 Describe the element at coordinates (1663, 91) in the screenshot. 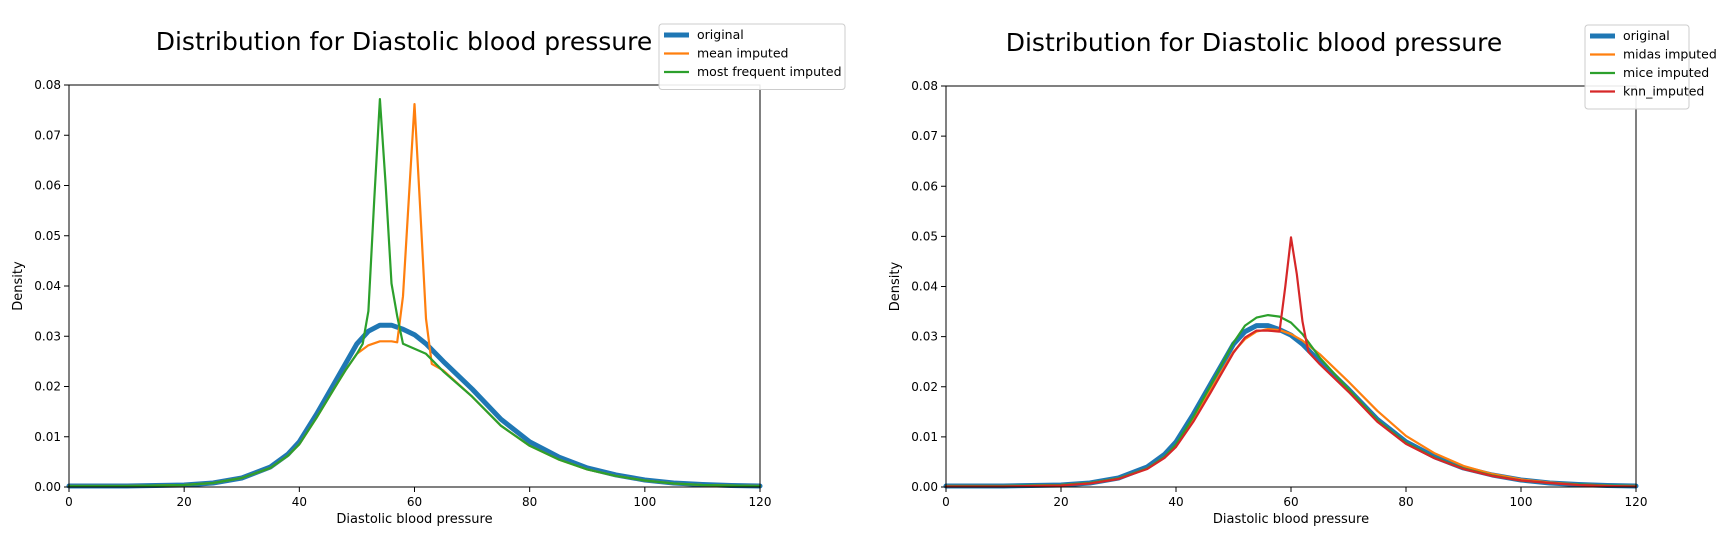

I see `legend-label: knn_imputed` at that location.